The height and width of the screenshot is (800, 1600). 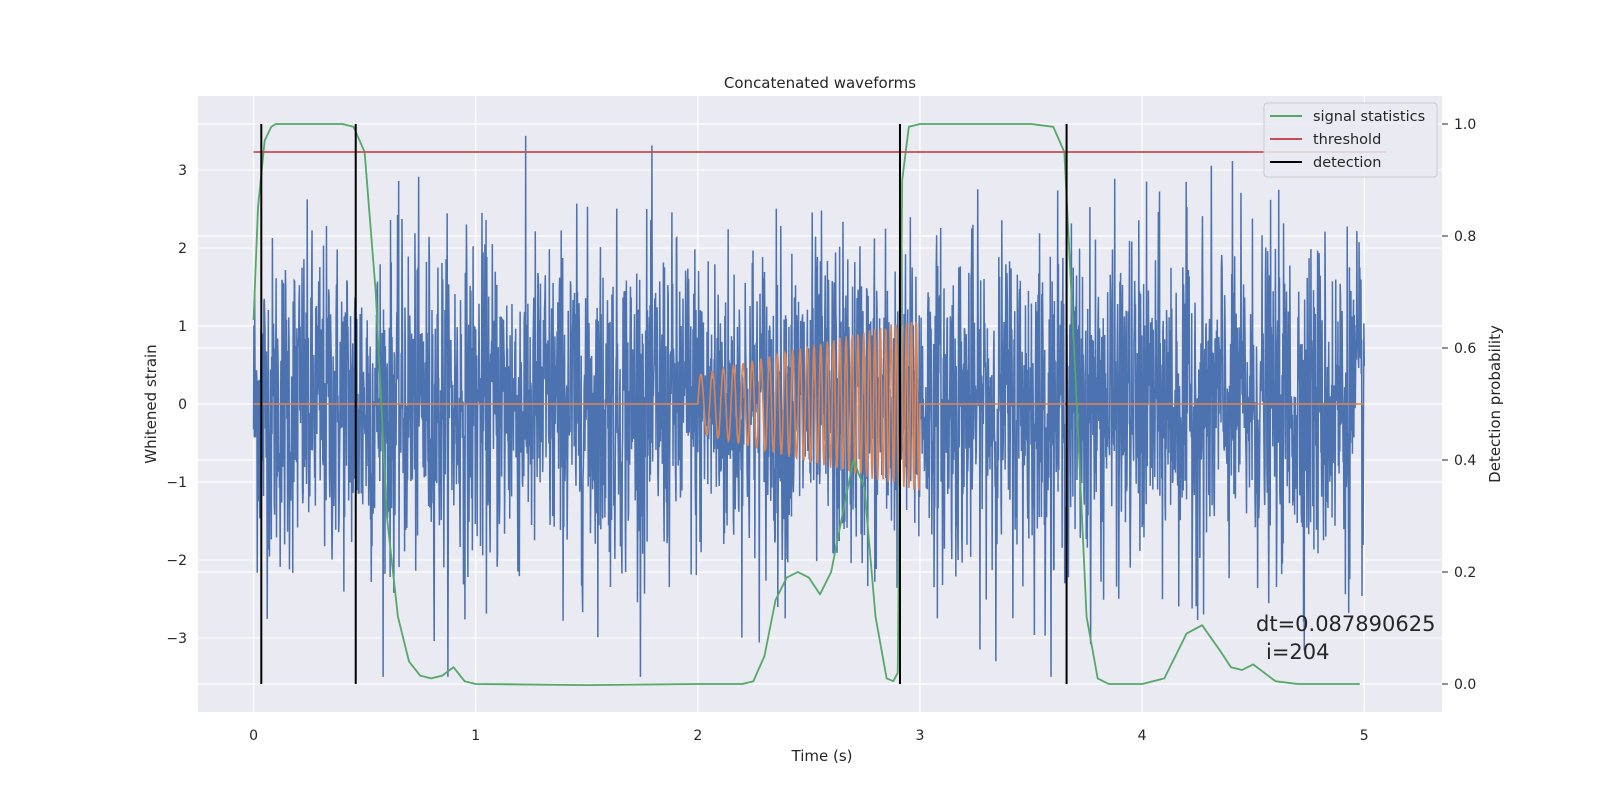 I want to click on legend: signal statistics threshold detection, so click(x=1350, y=140).